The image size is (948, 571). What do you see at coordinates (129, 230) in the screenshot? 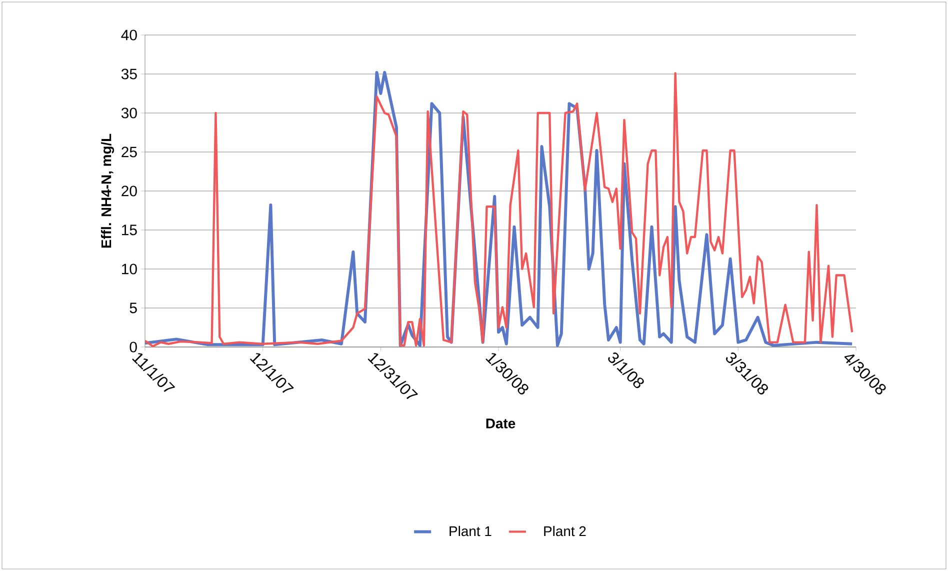
I see `y-tick-label: 15` at bounding box center [129, 230].